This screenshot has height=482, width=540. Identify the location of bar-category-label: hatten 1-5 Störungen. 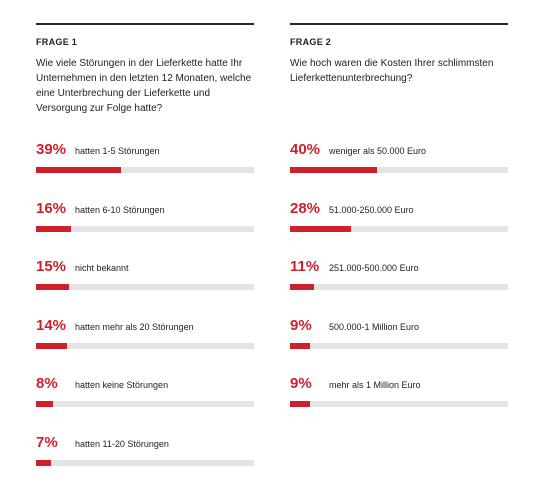
(117, 151).